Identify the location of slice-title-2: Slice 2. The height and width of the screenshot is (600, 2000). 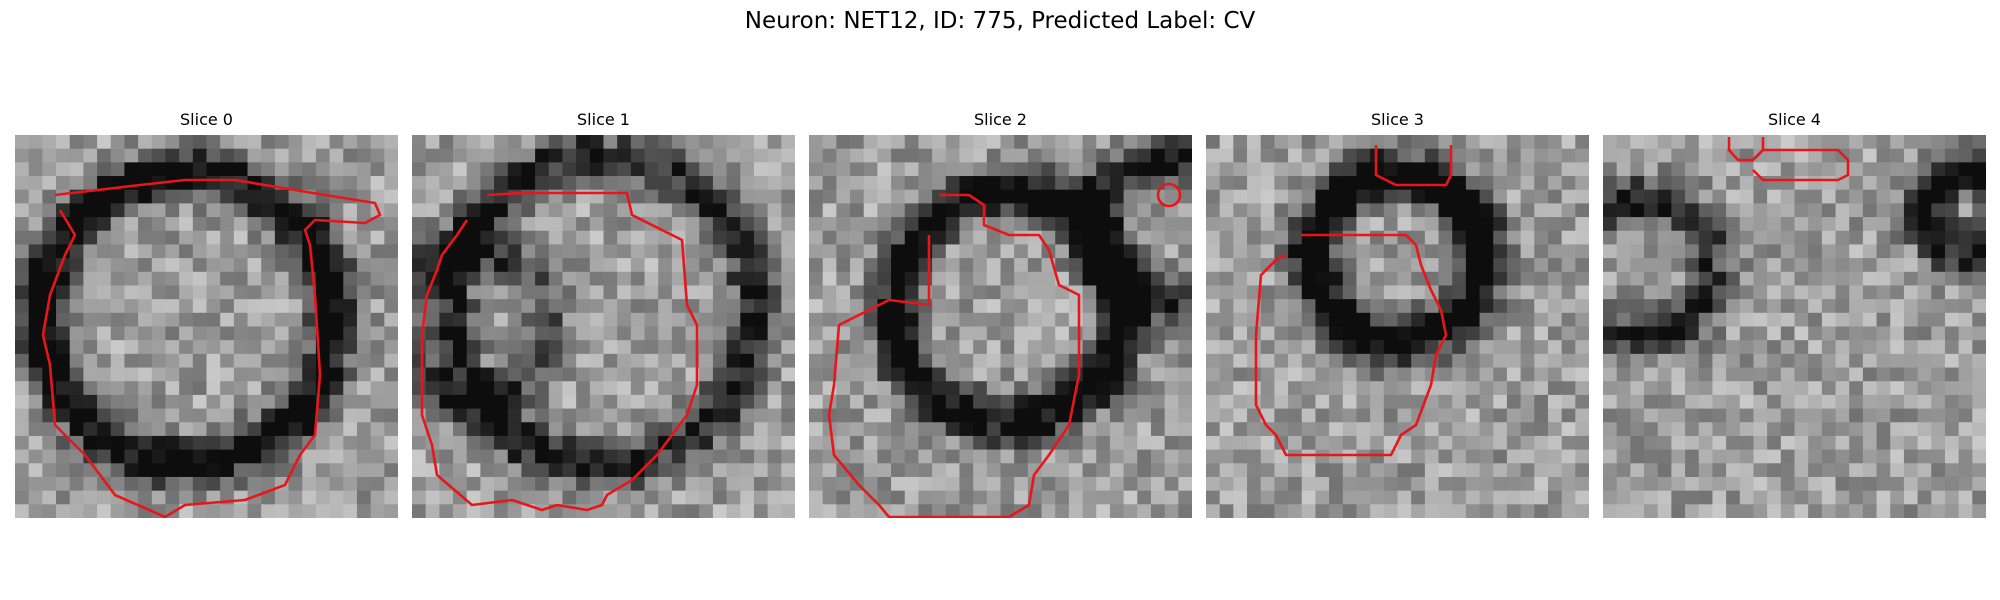
(1000, 119).